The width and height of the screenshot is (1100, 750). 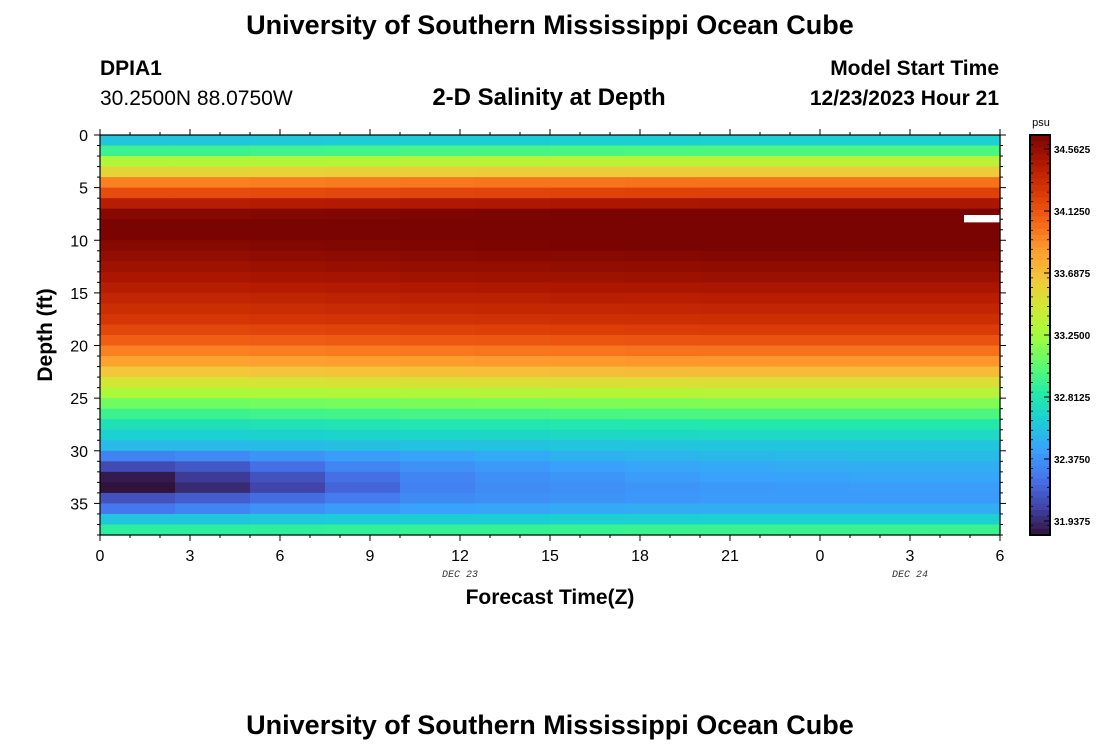 I want to click on date-label: DEC 24, so click(x=910, y=575).